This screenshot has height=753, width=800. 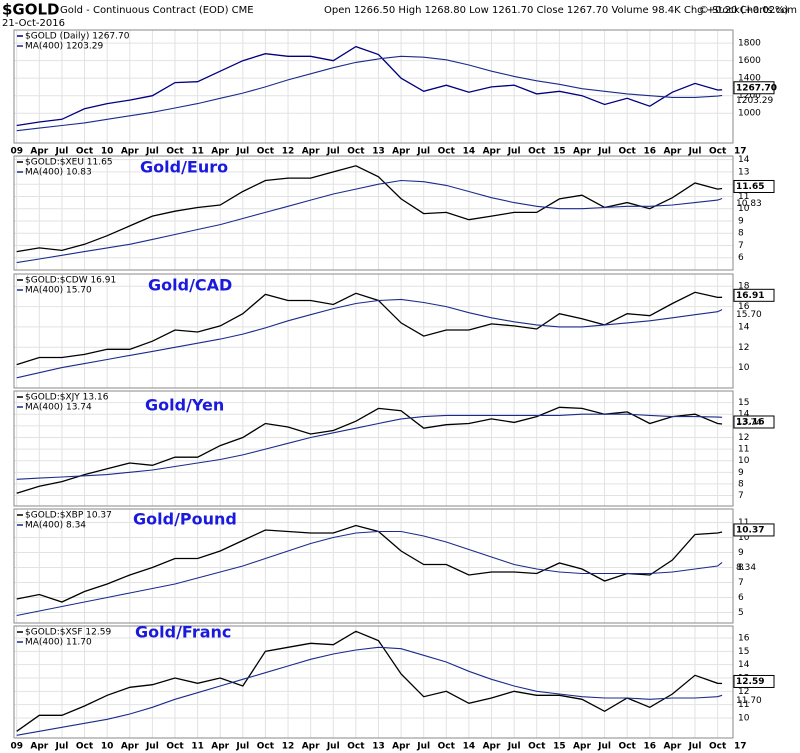 I want to click on y-tick-label: 1600, so click(x=749, y=61).